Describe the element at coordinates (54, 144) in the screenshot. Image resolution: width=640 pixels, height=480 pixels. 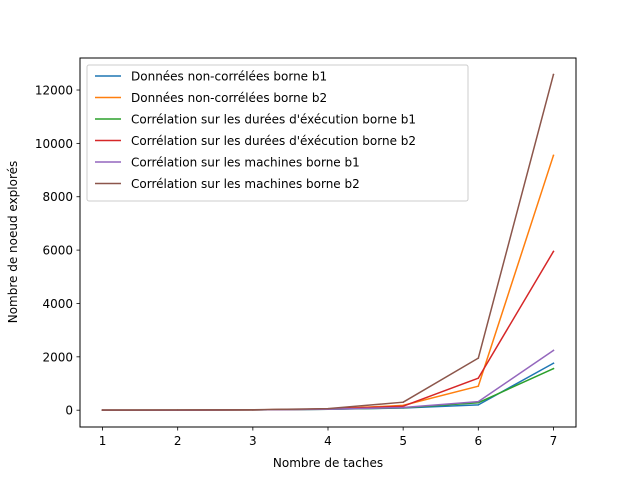
I see `y-tick-label: 10000` at that location.